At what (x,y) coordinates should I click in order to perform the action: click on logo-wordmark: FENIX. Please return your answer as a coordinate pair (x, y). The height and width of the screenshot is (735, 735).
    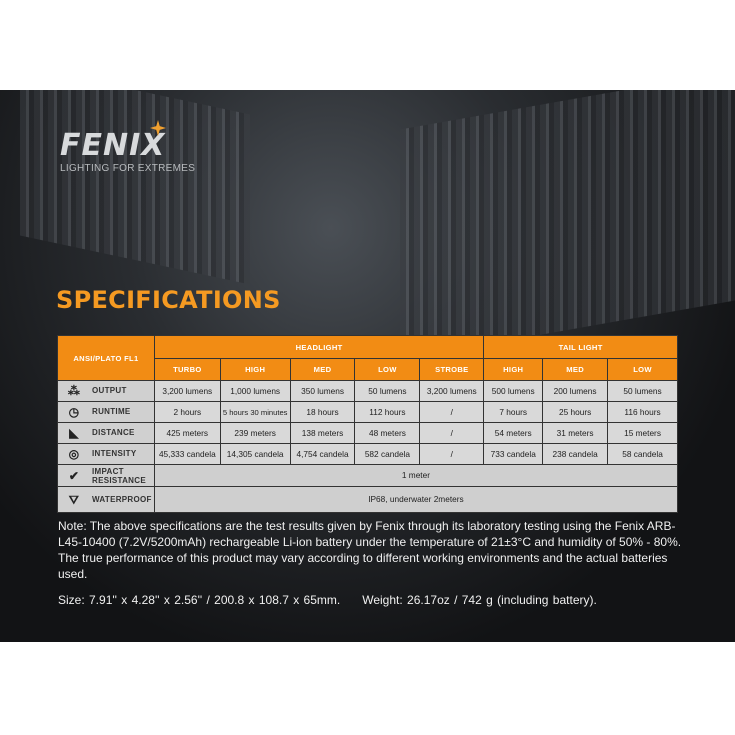
    Looking at the image, I should click on (113, 145).